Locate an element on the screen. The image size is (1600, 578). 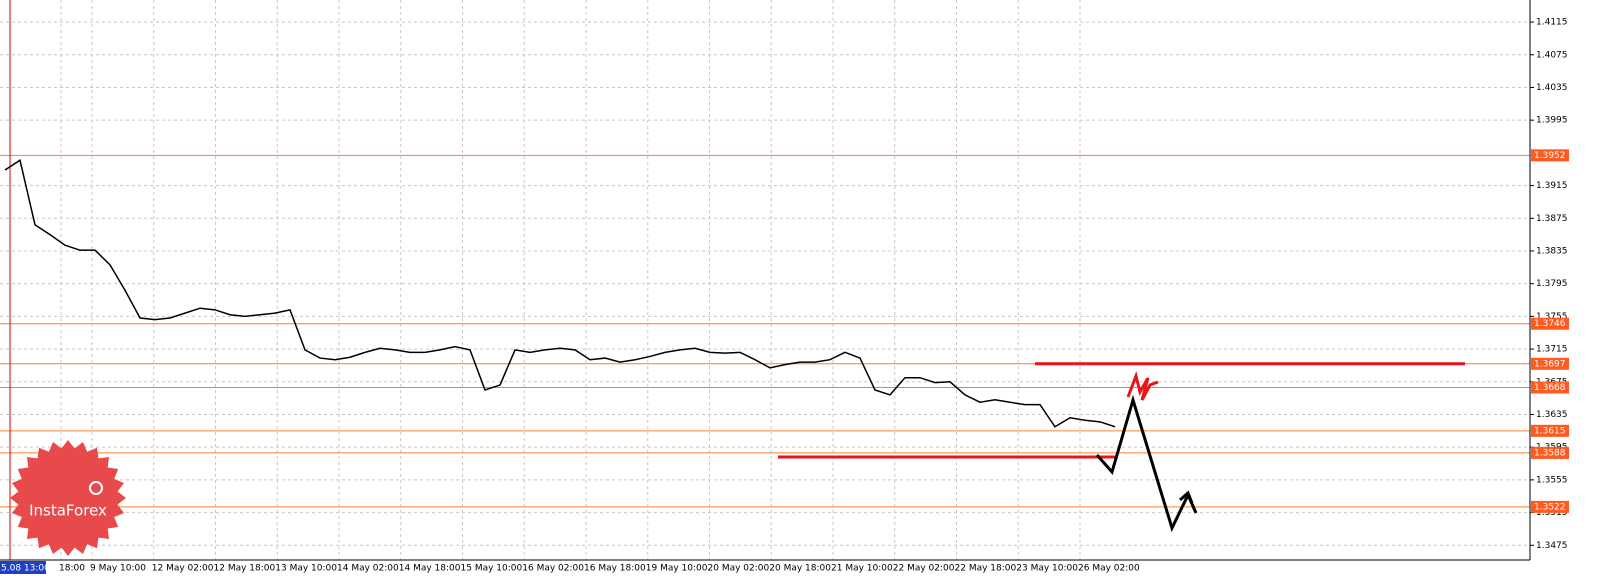
x-tick-label: 22 May 02:00 is located at coordinates (924, 569).